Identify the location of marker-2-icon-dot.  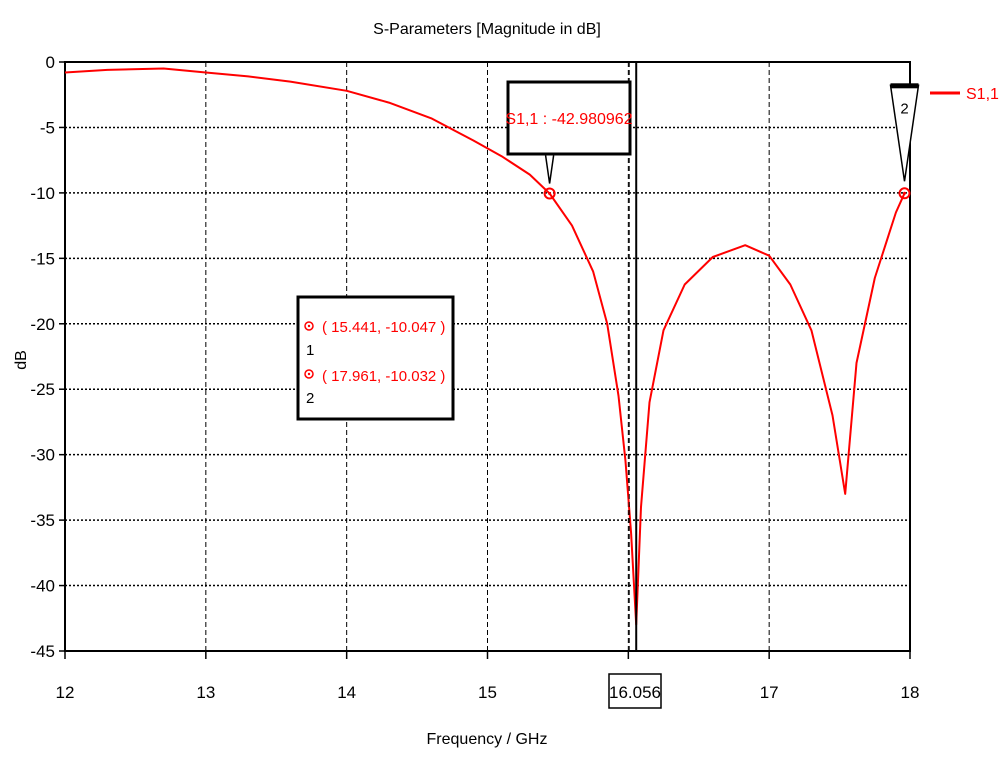
(309, 374).